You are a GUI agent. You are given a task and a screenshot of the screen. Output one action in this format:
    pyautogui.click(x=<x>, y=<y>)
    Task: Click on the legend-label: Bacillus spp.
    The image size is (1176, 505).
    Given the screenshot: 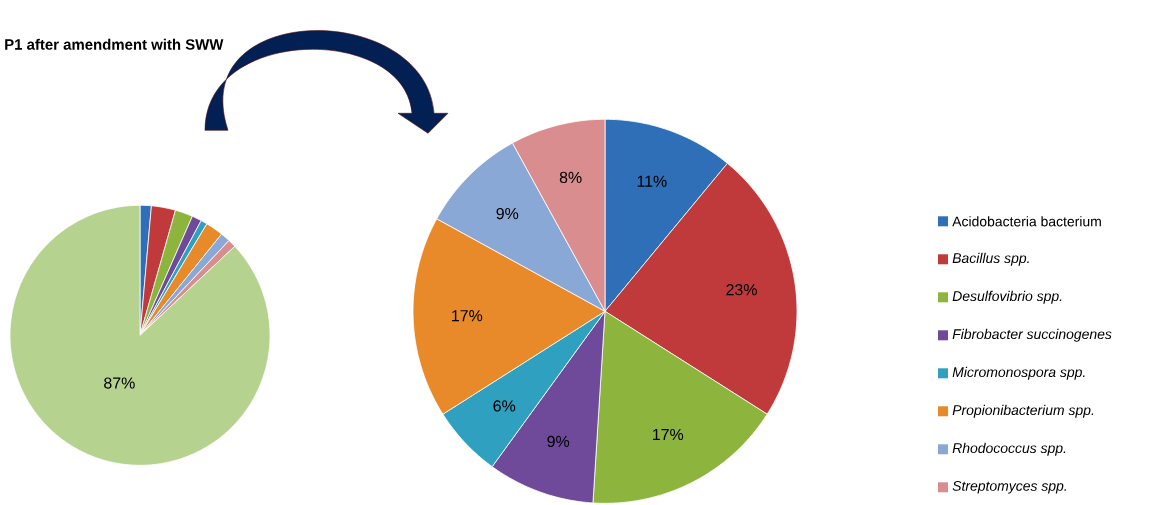 What is the action you would take?
    pyautogui.click(x=990, y=259)
    